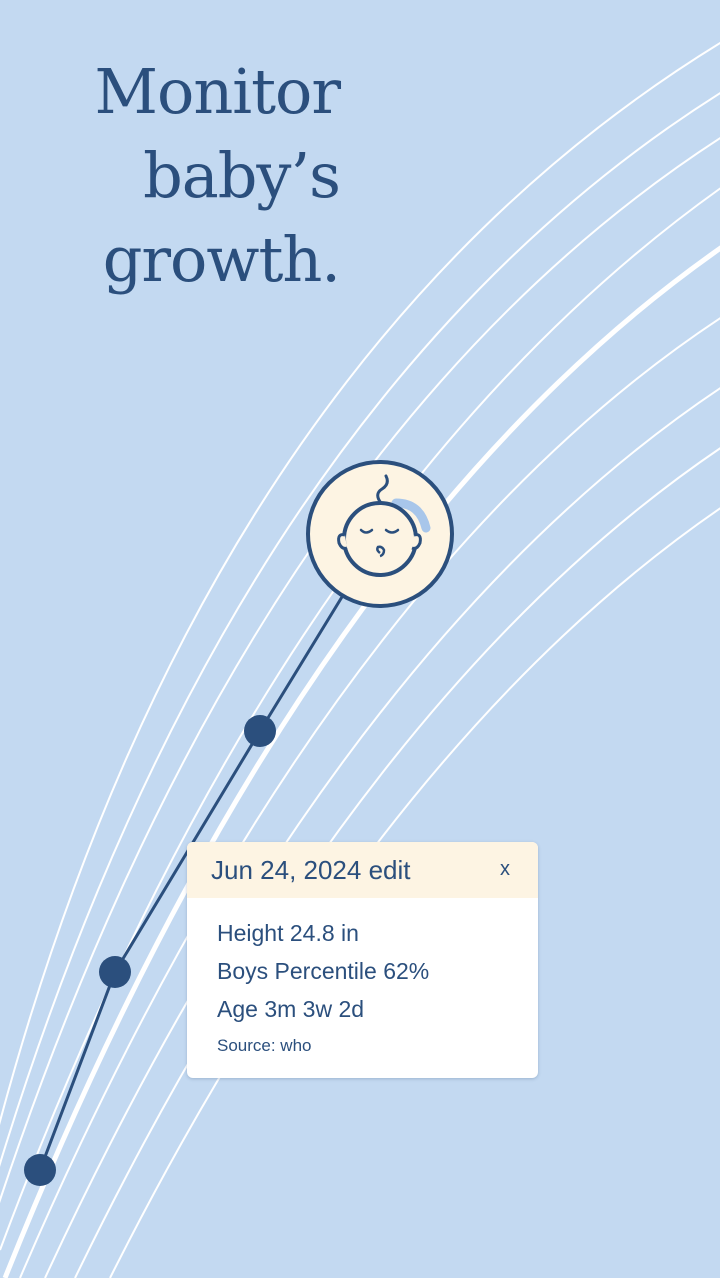 The image size is (720, 1278). What do you see at coordinates (242, 175) in the screenshot?
I see `title-line: baby’s` at bounding box center [242, 175].